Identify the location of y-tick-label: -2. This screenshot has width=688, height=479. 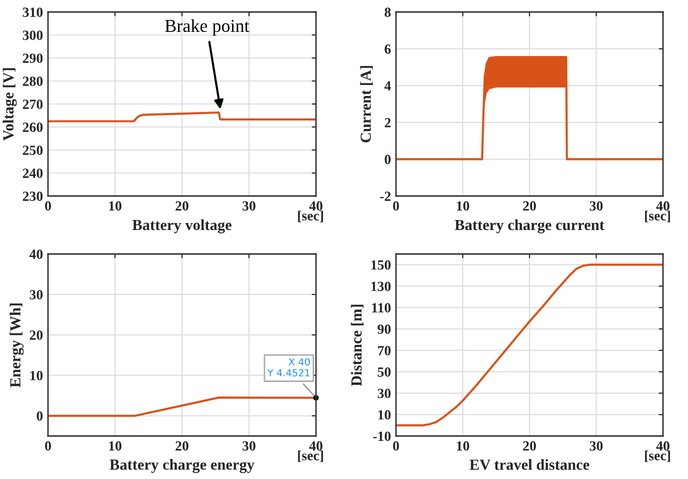
(385, 196).